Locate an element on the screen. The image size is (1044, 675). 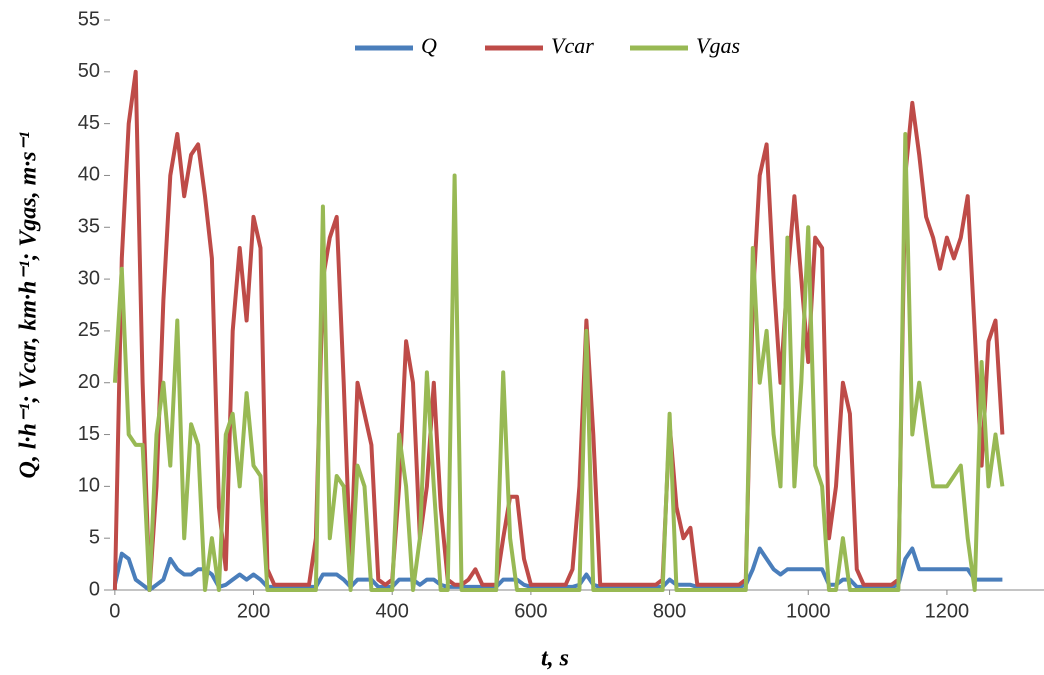
y-tick-label: 25 is located at coordinates (89, 330).